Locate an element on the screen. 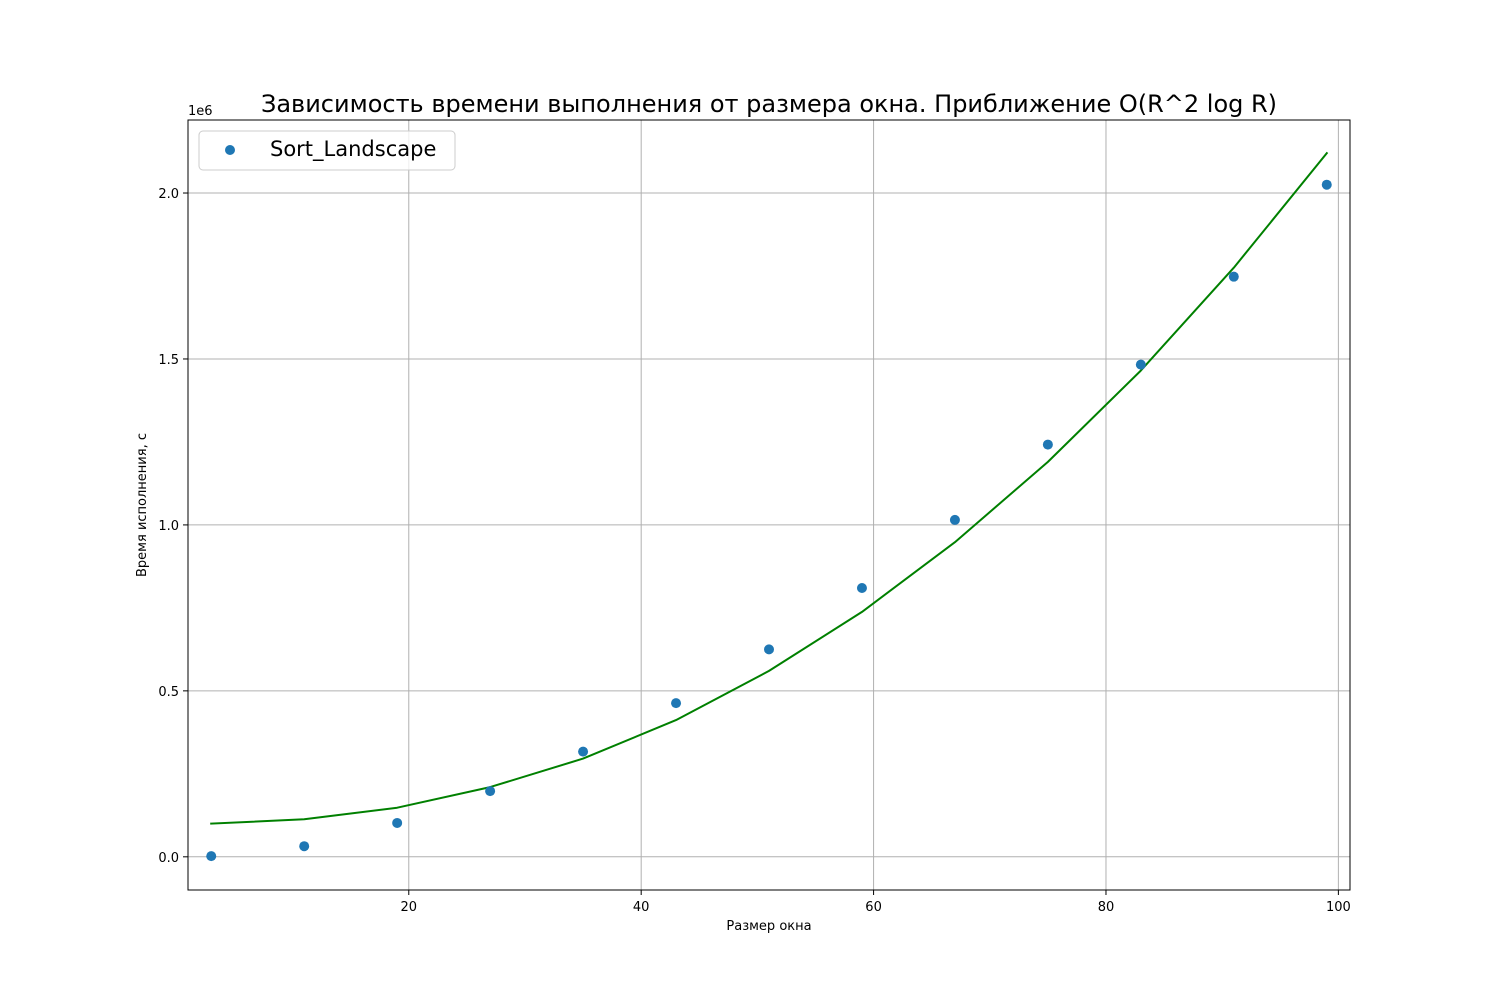 This screenshot has height=1000, width=1500. y-offset-label: 1e6 is located at coordinates (200, 111).